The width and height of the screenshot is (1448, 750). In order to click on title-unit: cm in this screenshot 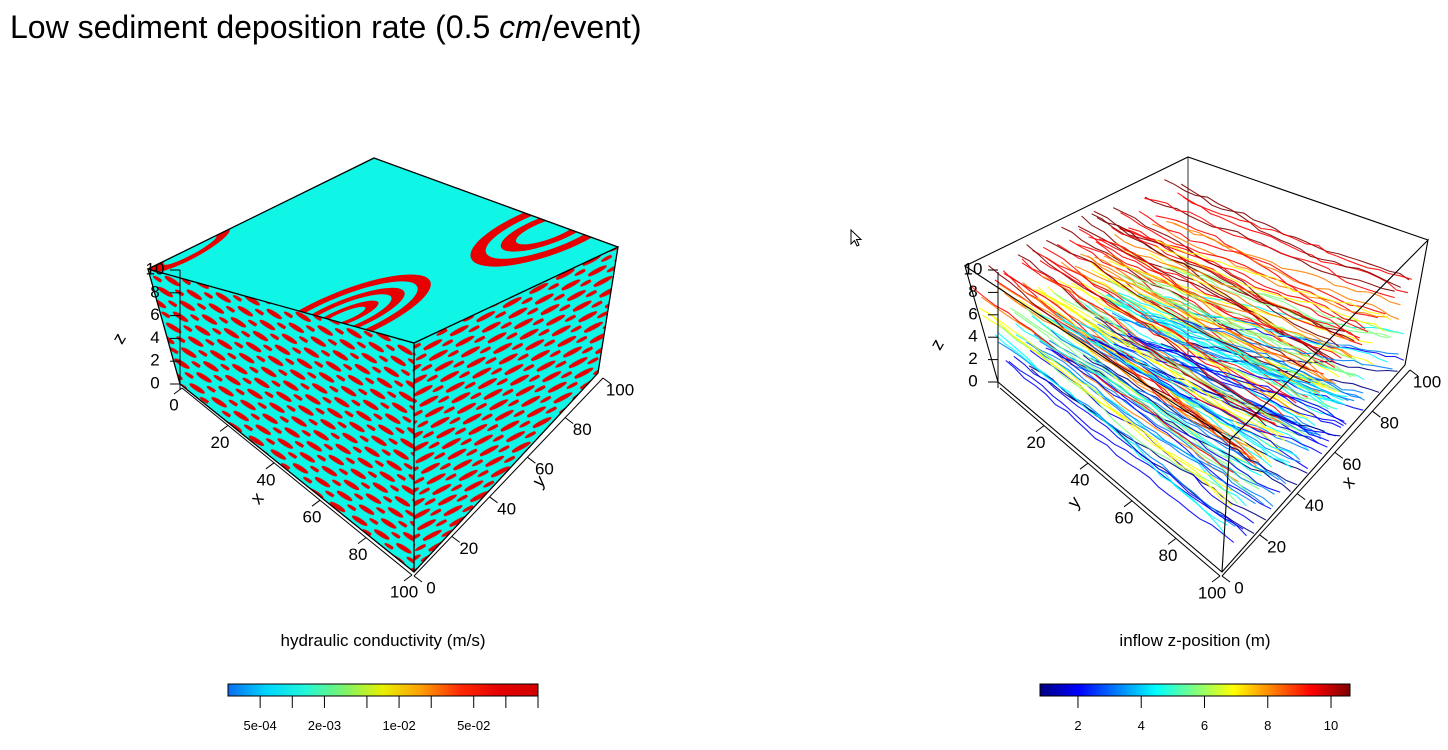, I will do `click(520, 27)`.